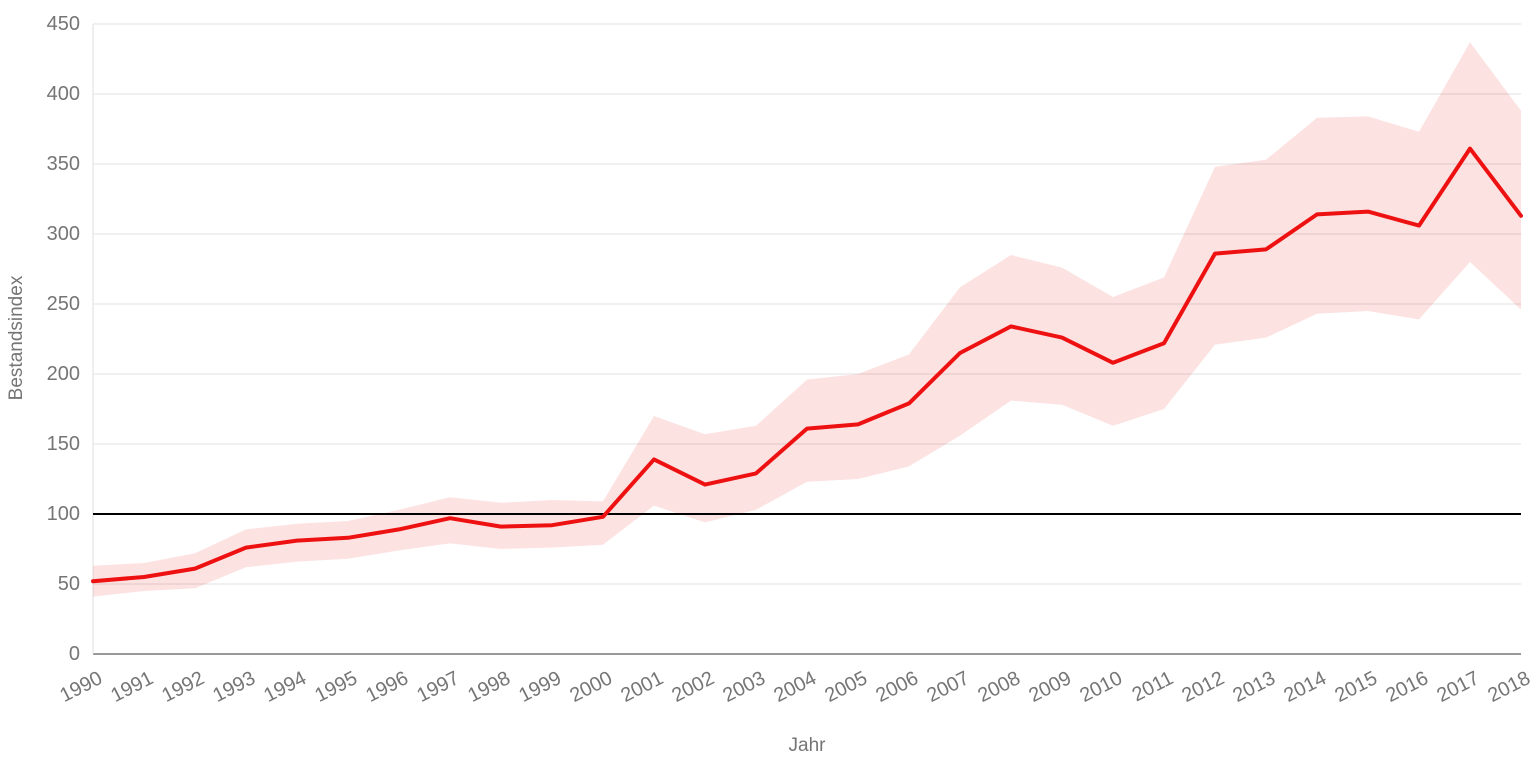  What do you see at coordinates (68, 584) in the screenshot?
I see `y-tick-label: 50` at bounding box center [68, 584].